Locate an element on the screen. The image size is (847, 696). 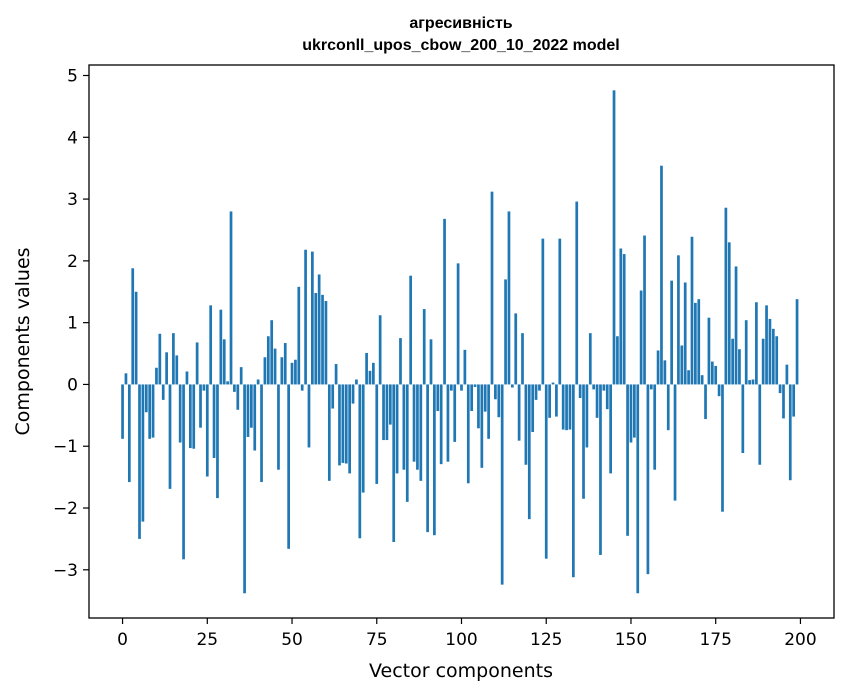
x-tick-label: 200 is located at coordinates (800, 640).